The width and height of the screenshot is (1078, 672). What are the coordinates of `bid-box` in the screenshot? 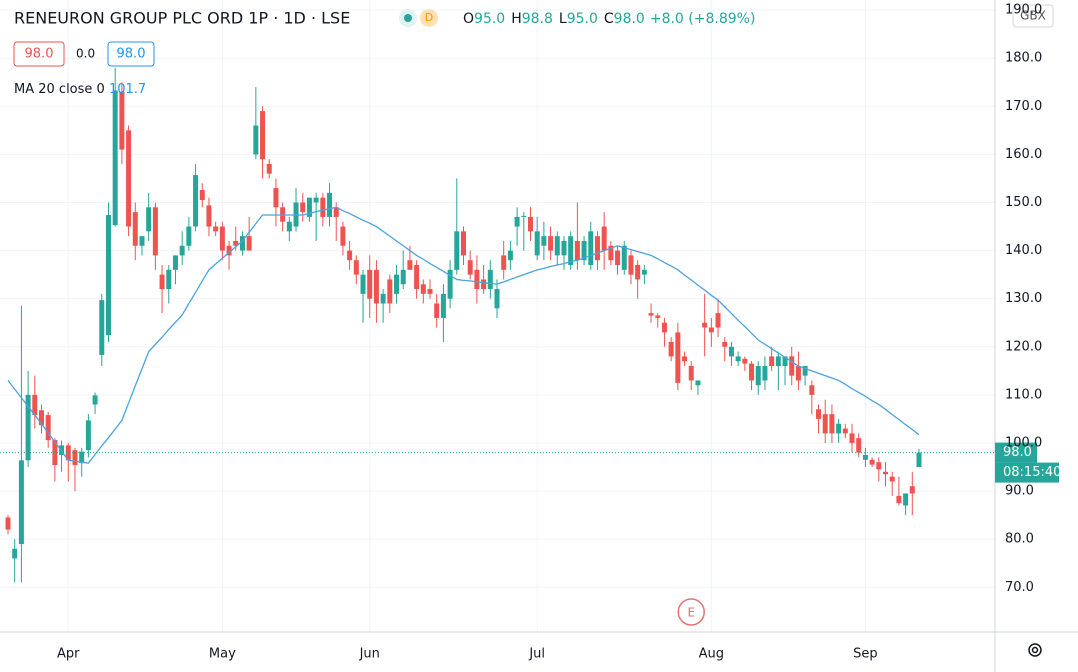 It's located at (39, 54).